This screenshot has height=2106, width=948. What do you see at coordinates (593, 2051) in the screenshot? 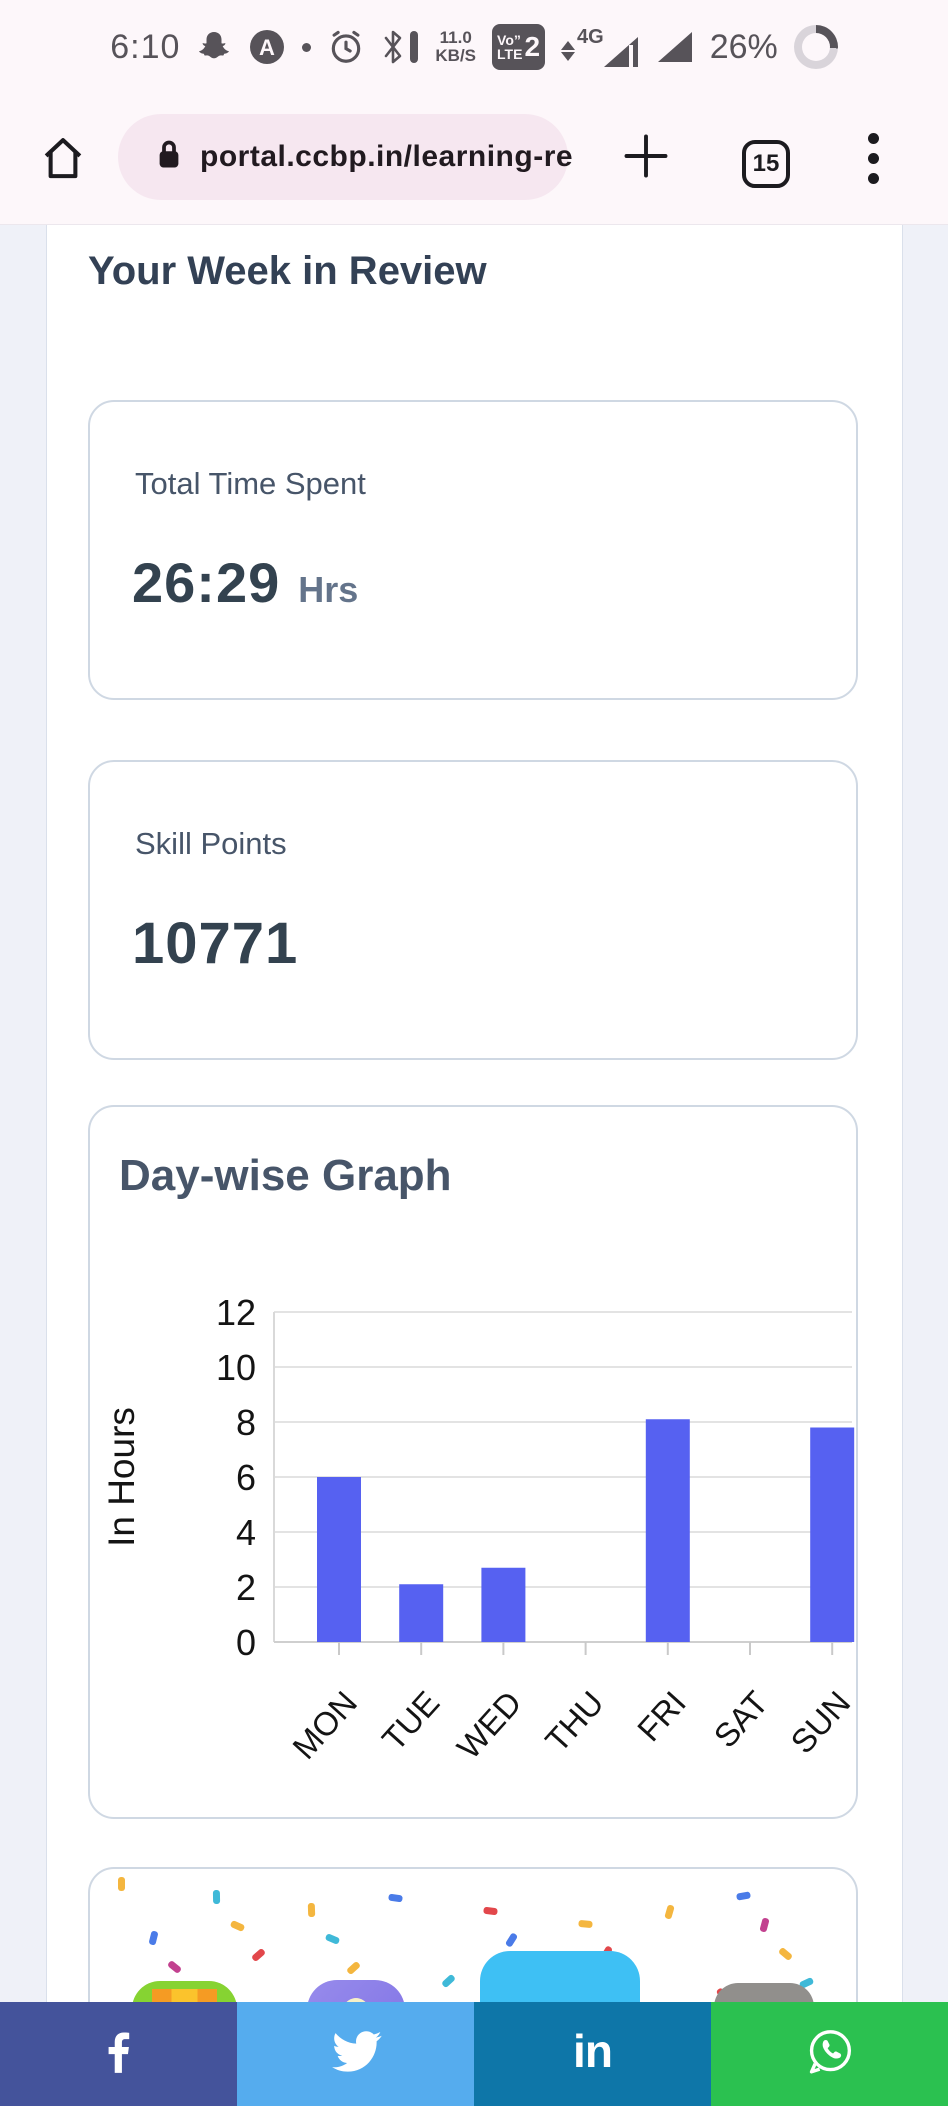
I see `linkedin-icon: in` at bounding box center [593, 2051].